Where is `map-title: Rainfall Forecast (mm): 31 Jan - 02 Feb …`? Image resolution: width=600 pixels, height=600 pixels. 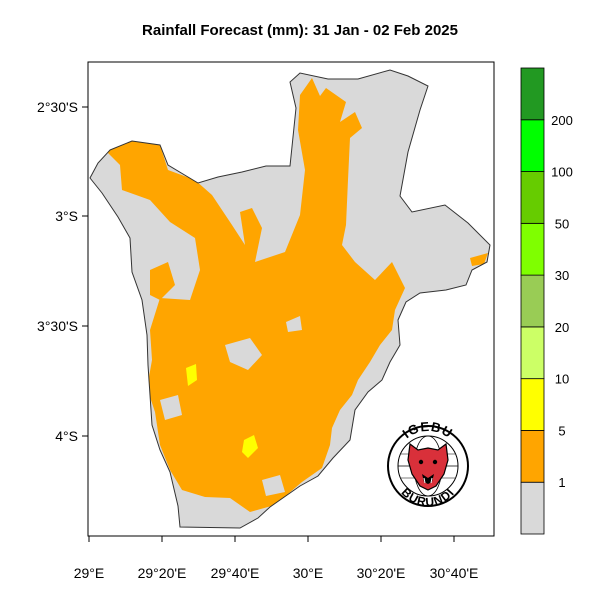 map-title: Rainfall Forecast (mm): 31 Jan - 02 Feb … is located at coordinates (300, 30).